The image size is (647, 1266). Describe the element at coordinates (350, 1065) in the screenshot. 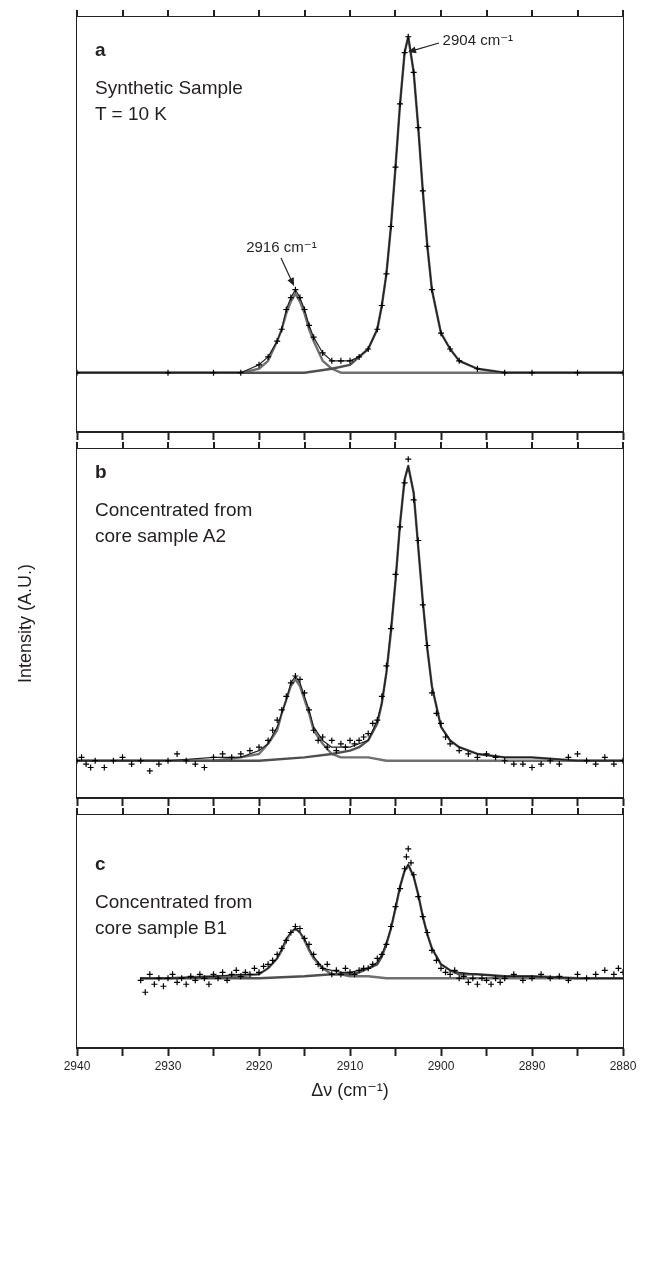

I see `x-tick-label: 2910` at that location.